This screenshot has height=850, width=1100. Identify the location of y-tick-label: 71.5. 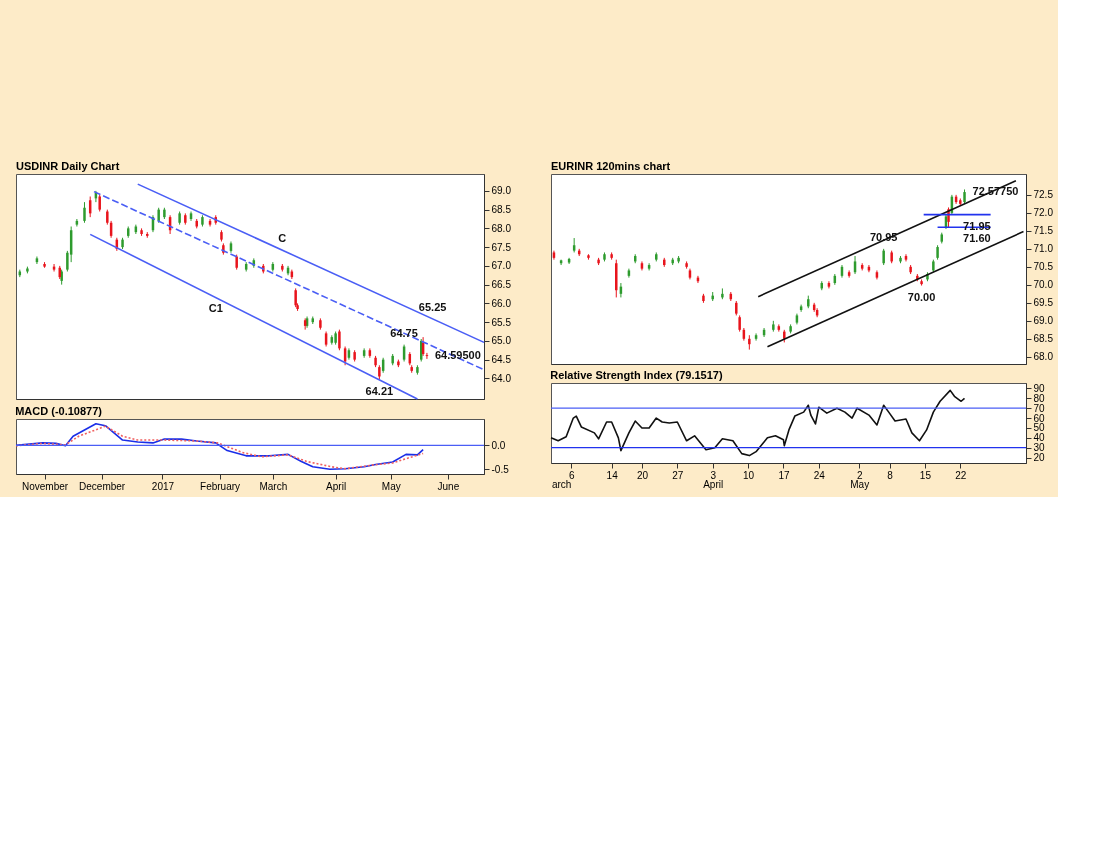
(1043, 231).